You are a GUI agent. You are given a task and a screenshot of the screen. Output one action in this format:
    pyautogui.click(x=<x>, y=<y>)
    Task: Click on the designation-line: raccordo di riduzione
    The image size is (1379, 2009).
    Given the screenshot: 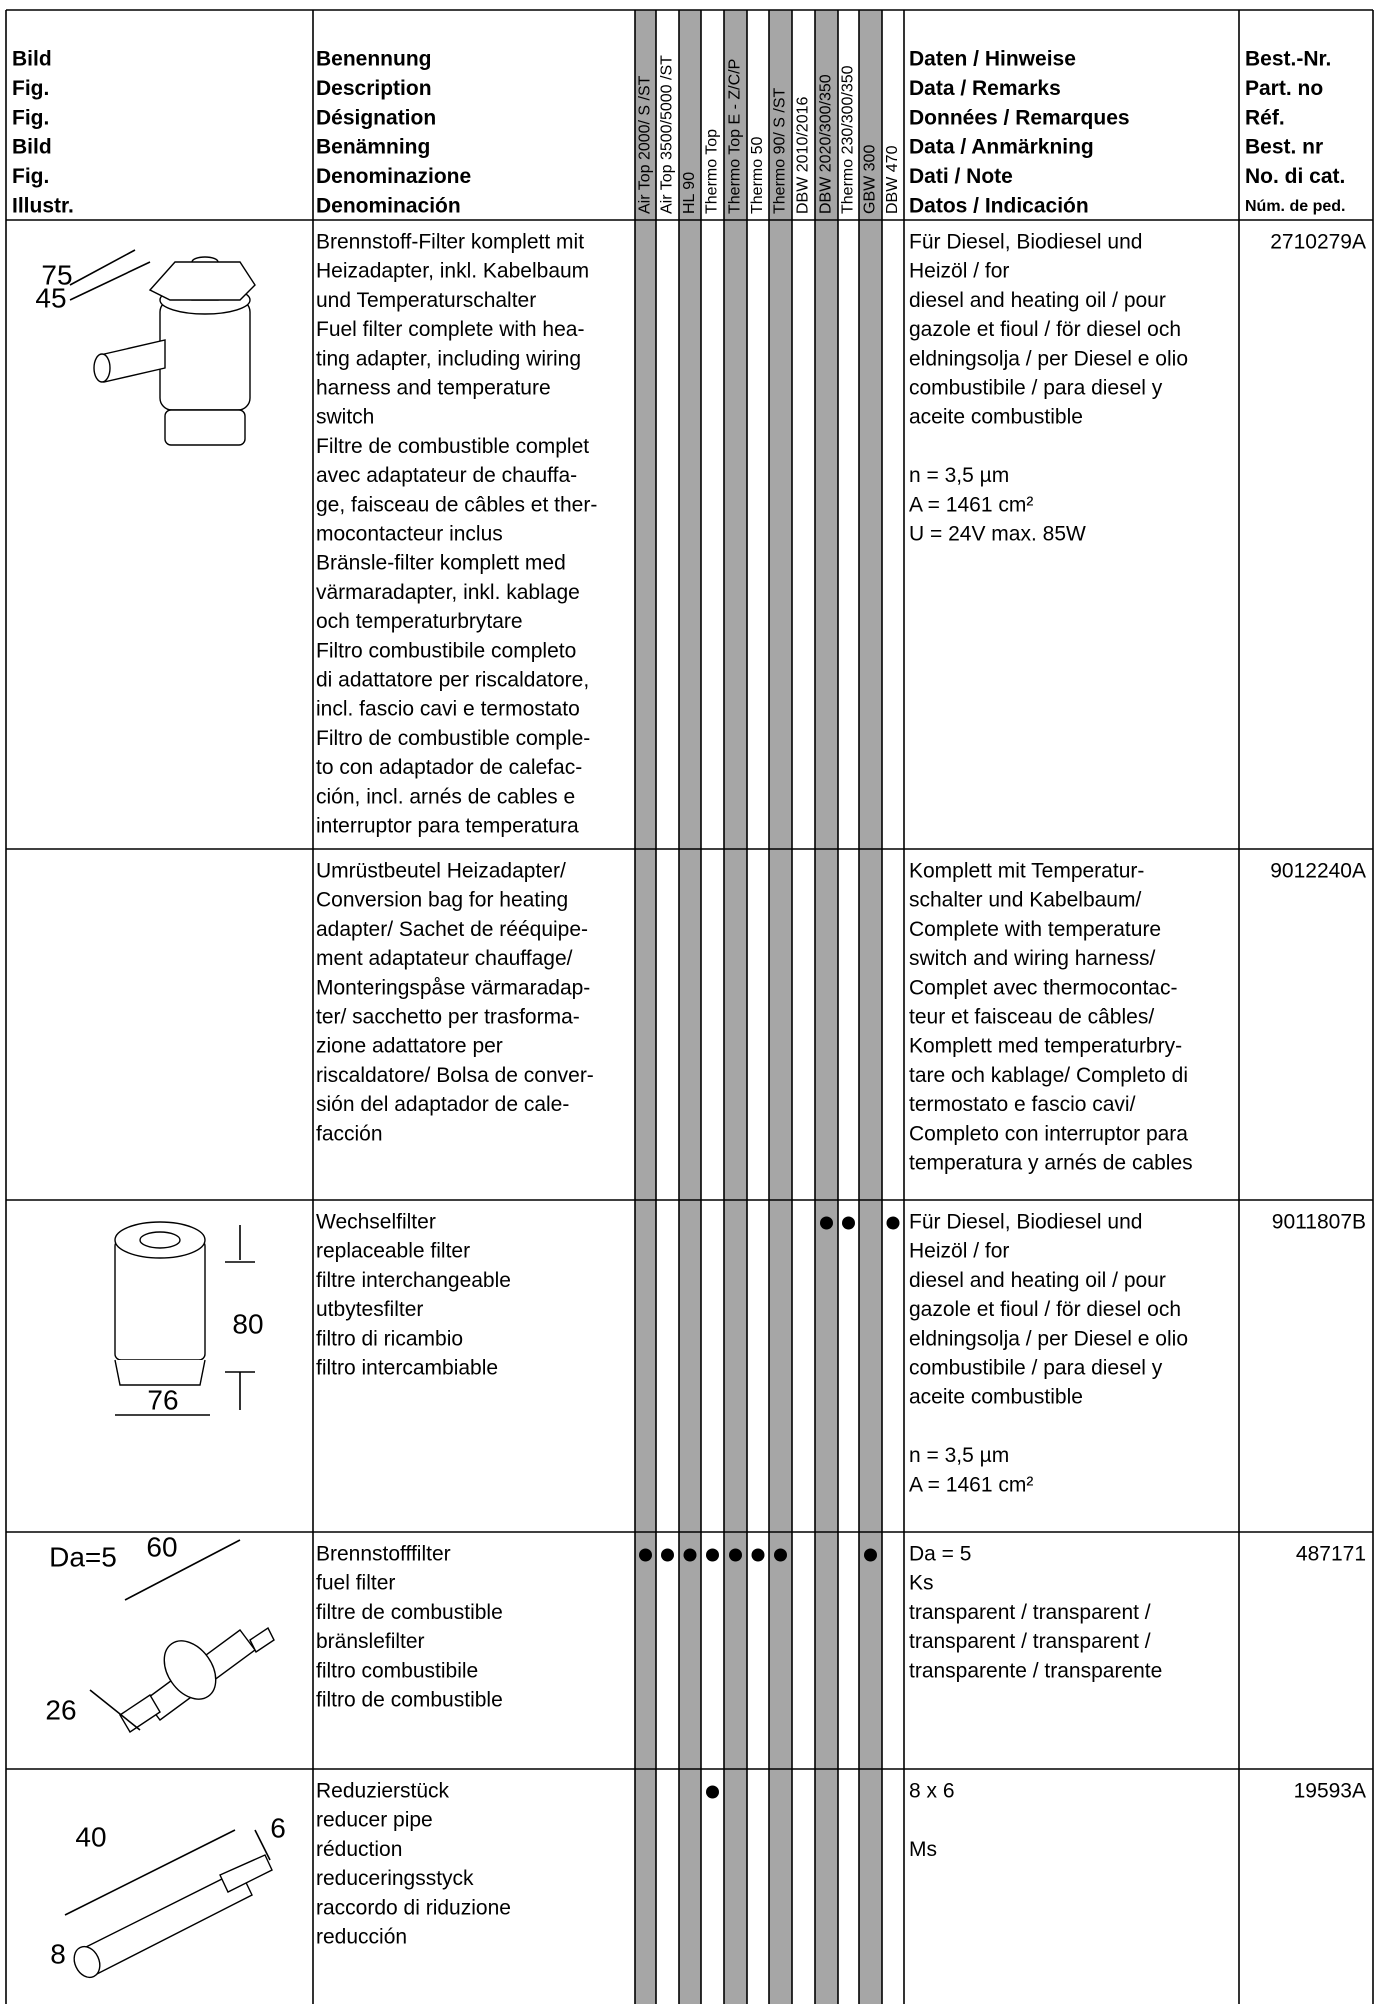 What is the action you would take?
    pyautogui.click(x=413, y=1907)
    